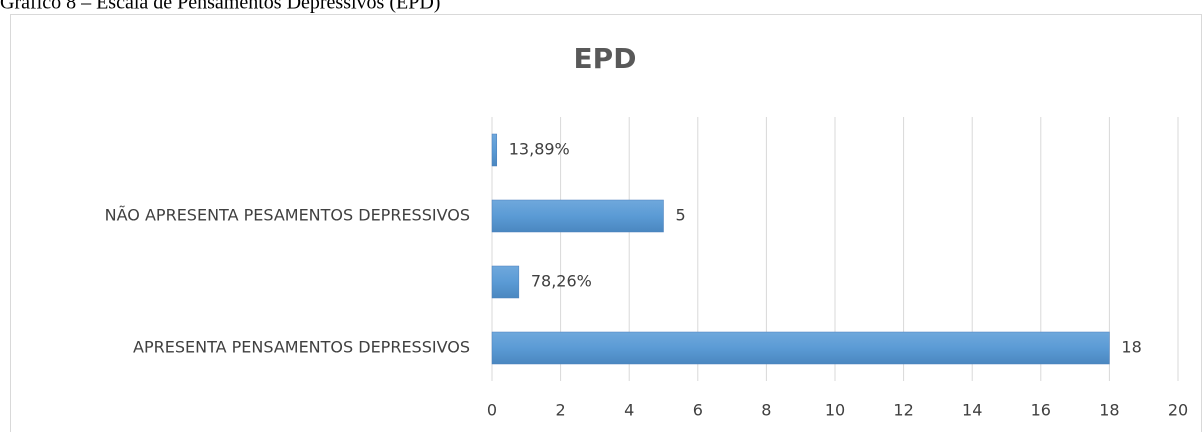 The width and height of the screenshot is (1203, 436). Describe the element at coordinates (287, 215) in the screenshot. I see `y-tick-label: NÃO APRESENTA PESAMENTOS DEPRESSIVOS` at that location.